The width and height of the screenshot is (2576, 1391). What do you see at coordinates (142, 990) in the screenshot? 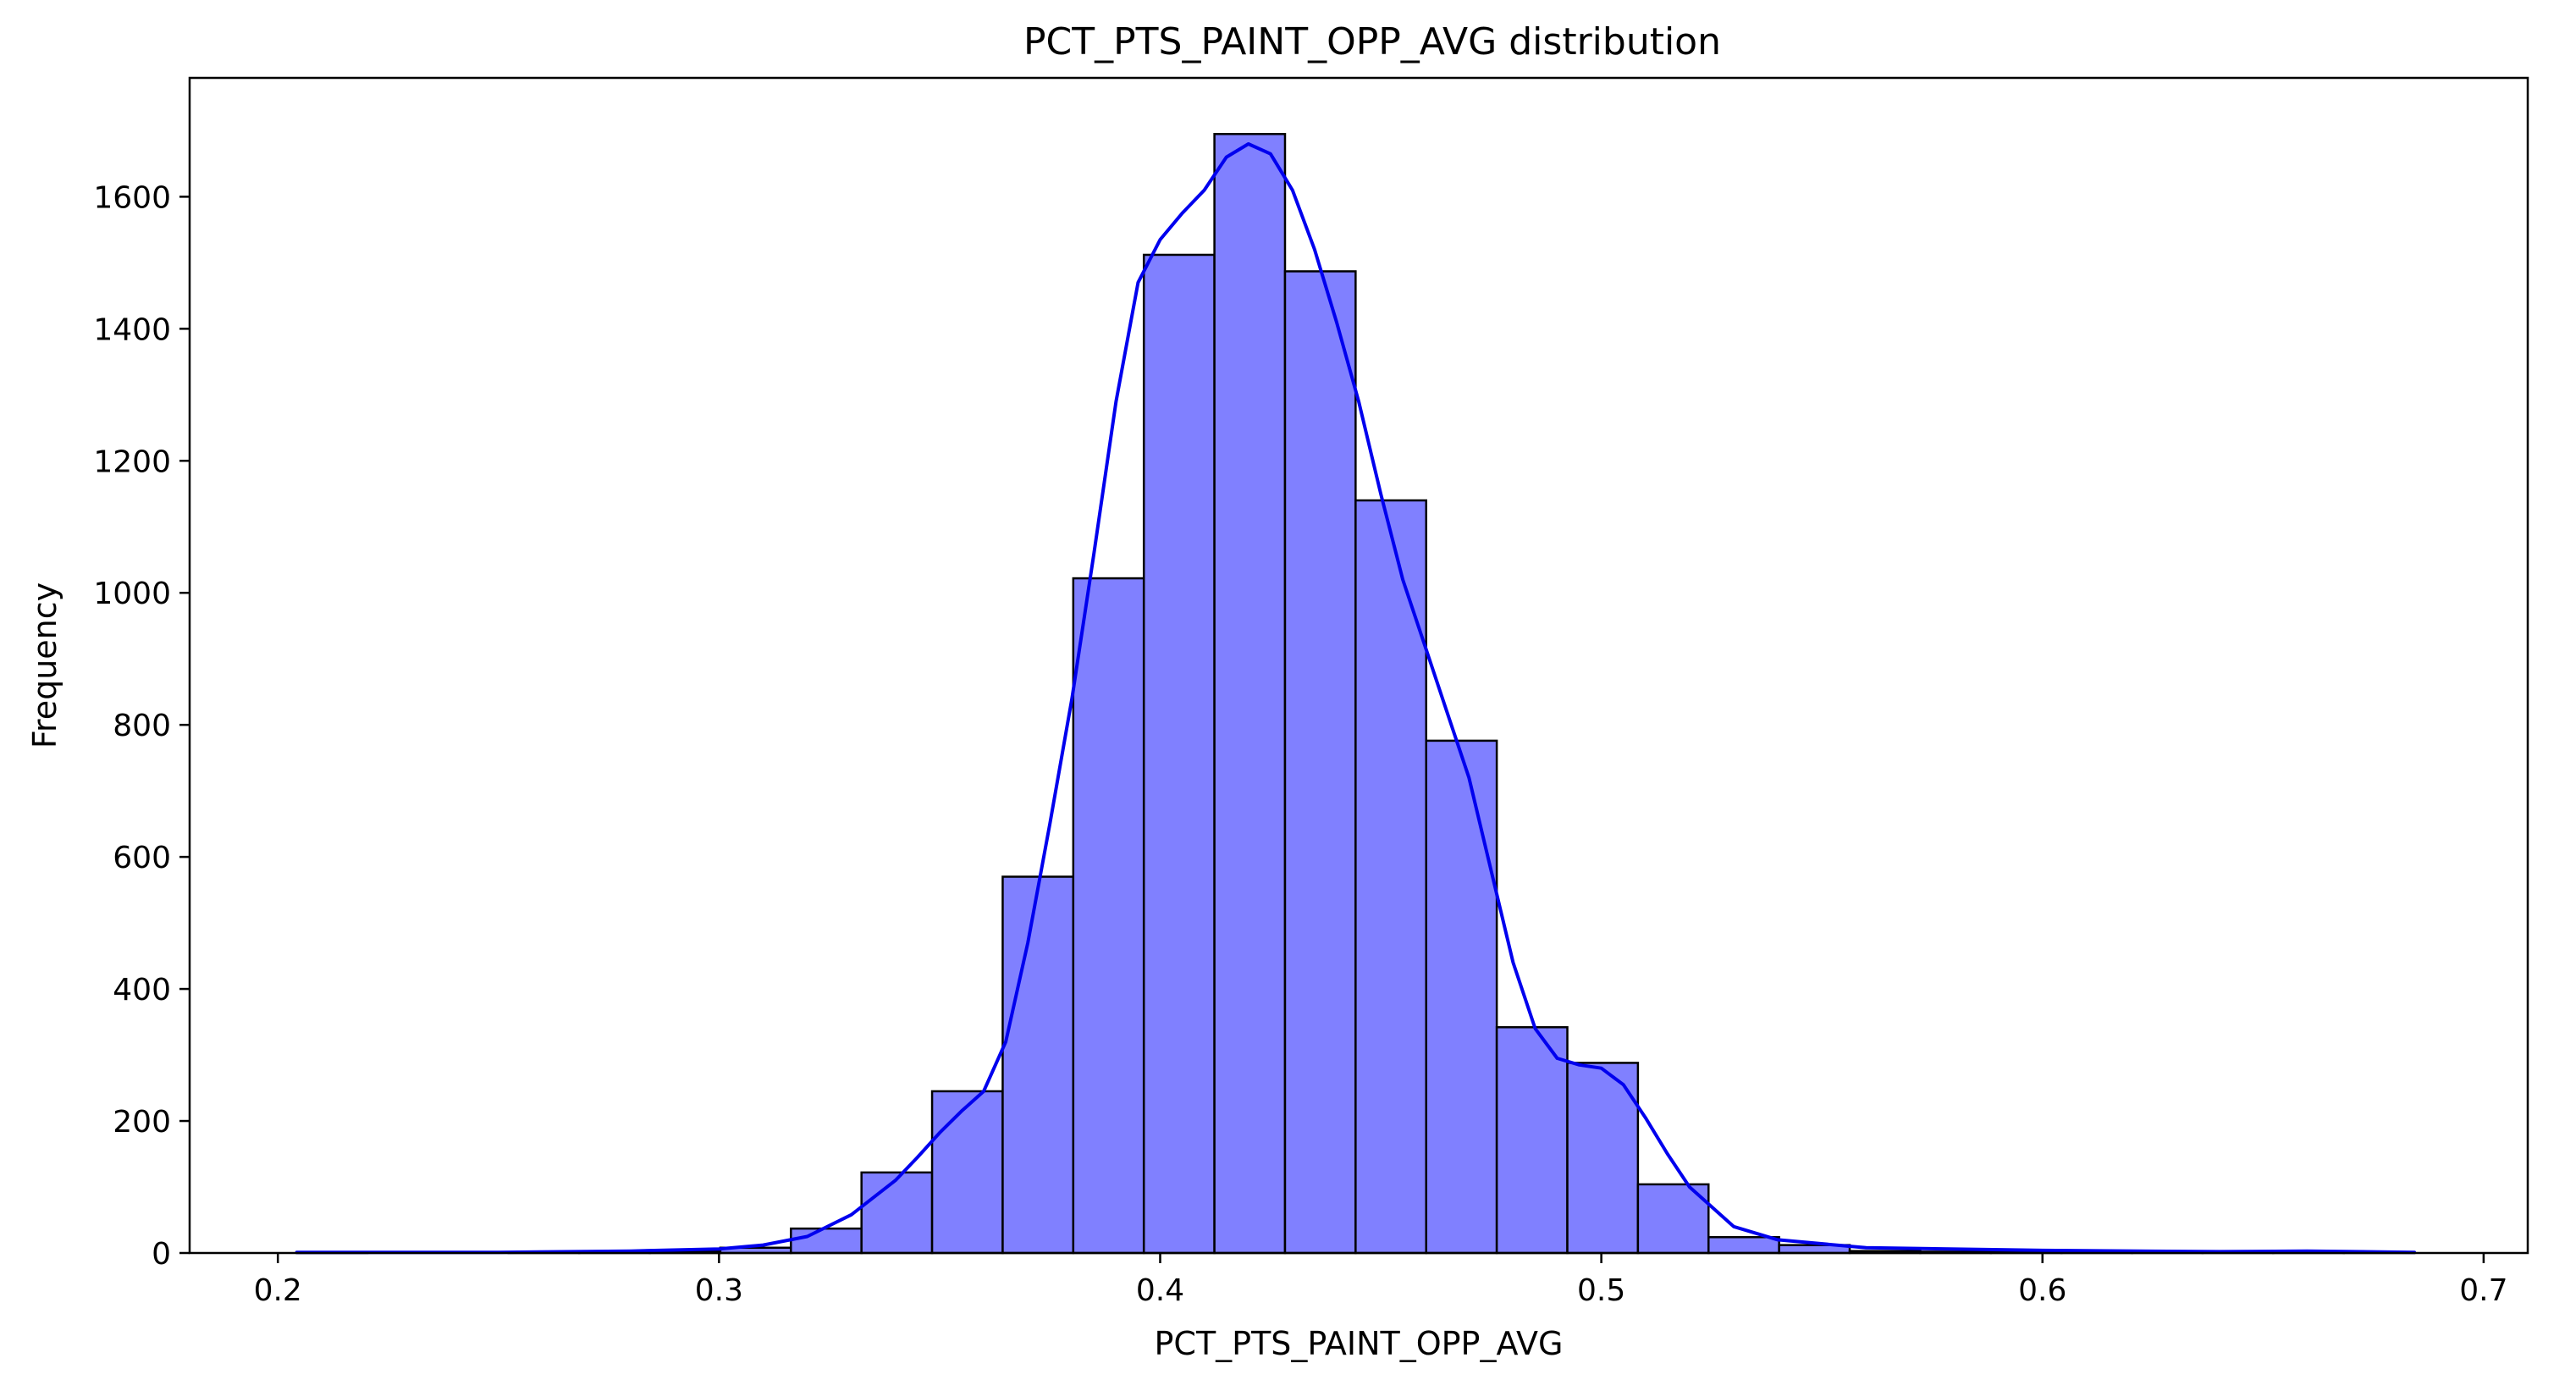
I see `y-tick-label: 400` at bounding box center [142, 990].